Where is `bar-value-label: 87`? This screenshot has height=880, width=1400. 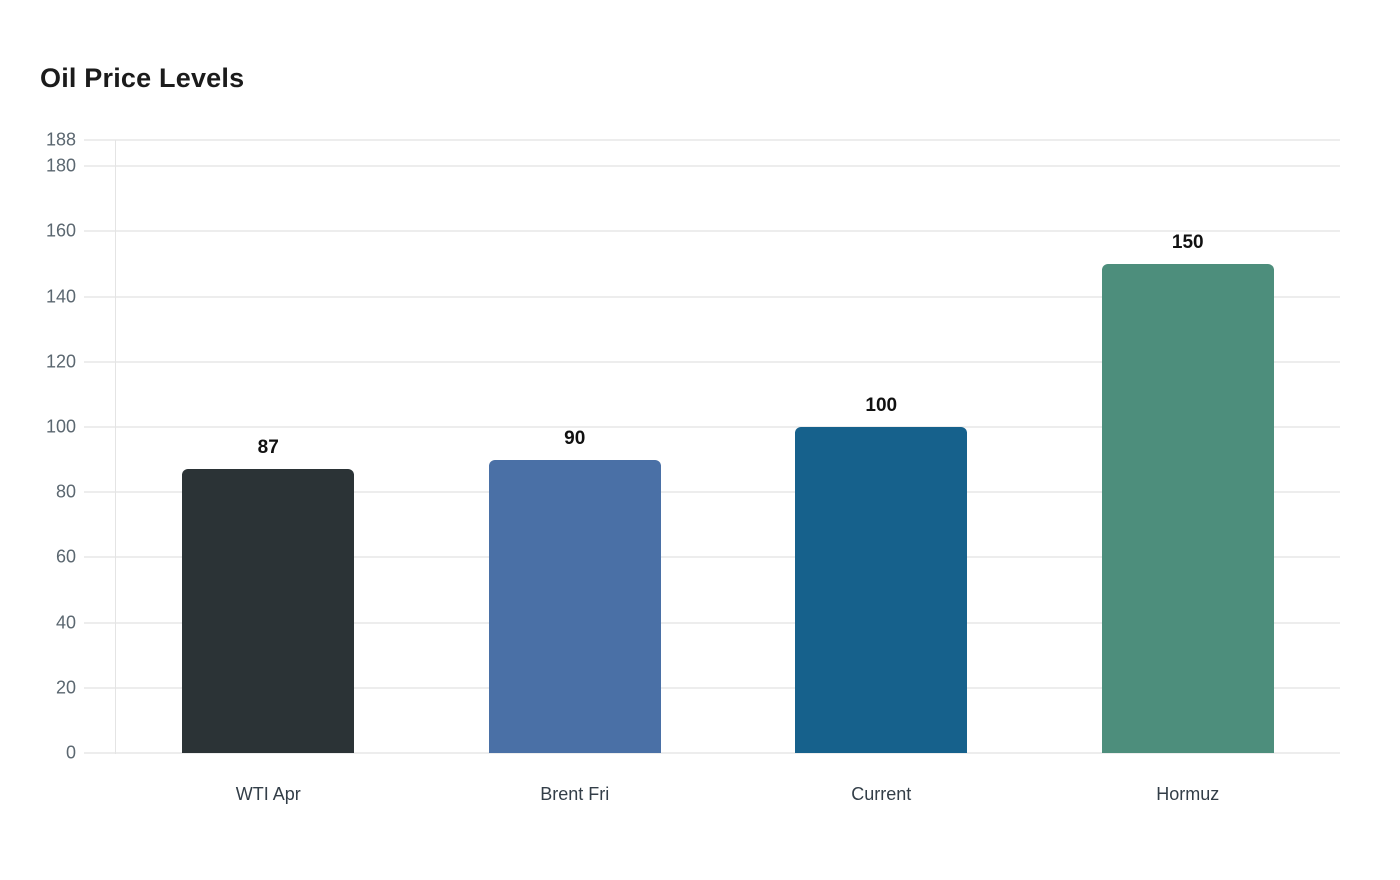
bar-value-label: 87 is located at coordinates (268, 448).